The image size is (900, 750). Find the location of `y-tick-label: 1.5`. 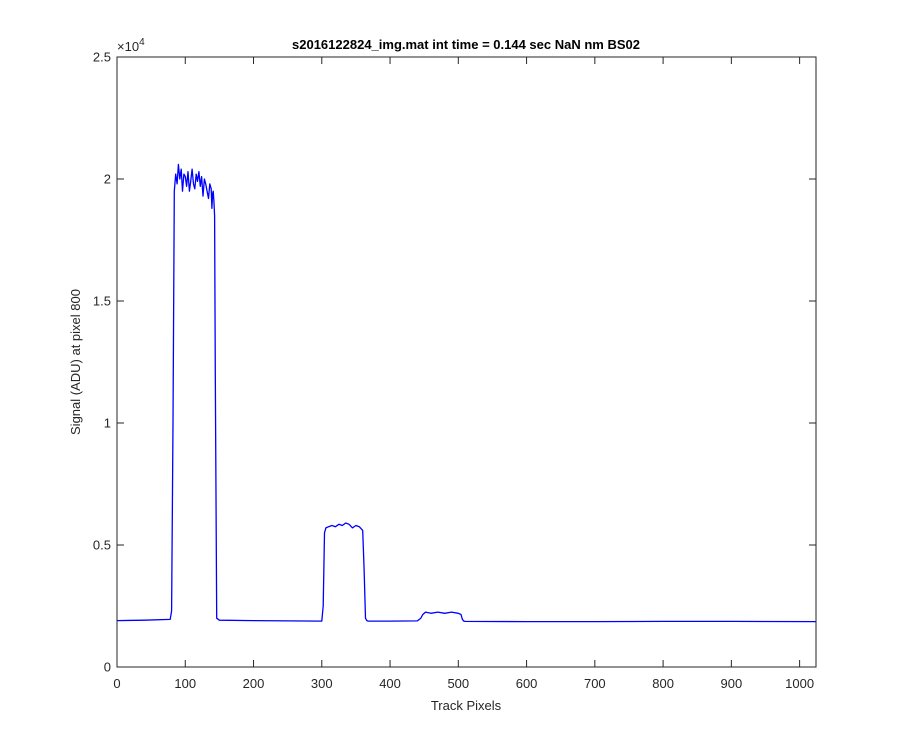

y-tick-label: 1.5 is located at coordinates (102, 301).